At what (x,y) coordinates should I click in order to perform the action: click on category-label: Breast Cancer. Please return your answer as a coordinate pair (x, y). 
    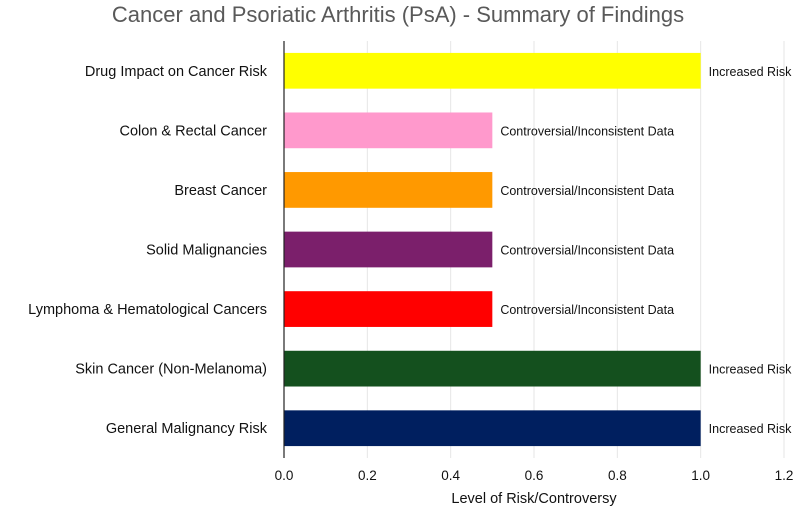
    Looking at the image, I should click on (220, 191).